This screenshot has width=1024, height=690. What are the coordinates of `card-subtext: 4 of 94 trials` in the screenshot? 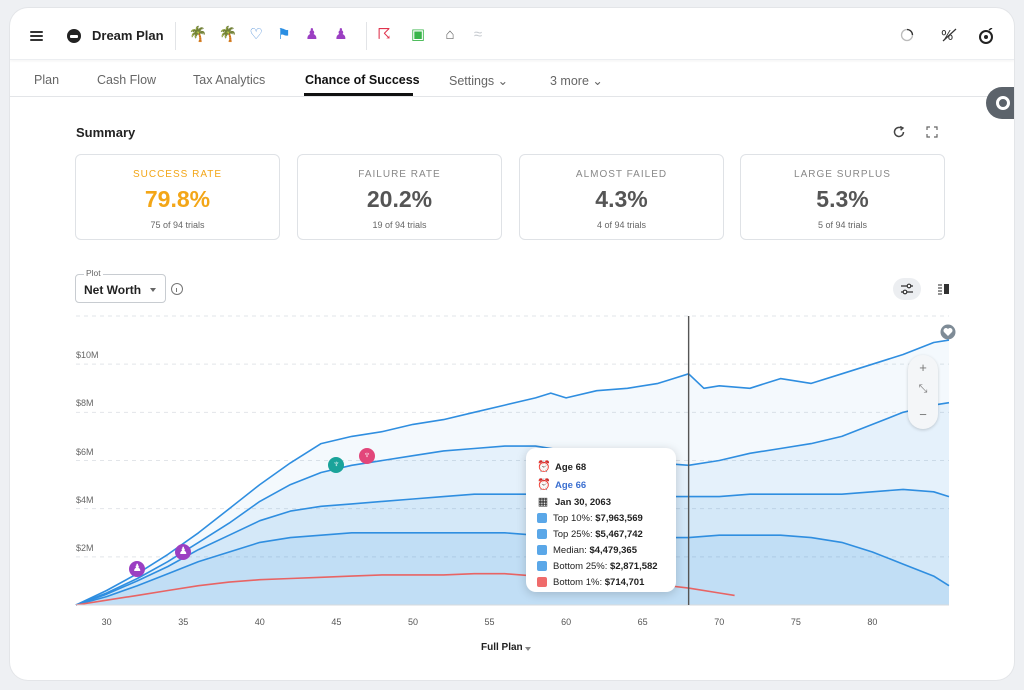 It's located at (621, 225).